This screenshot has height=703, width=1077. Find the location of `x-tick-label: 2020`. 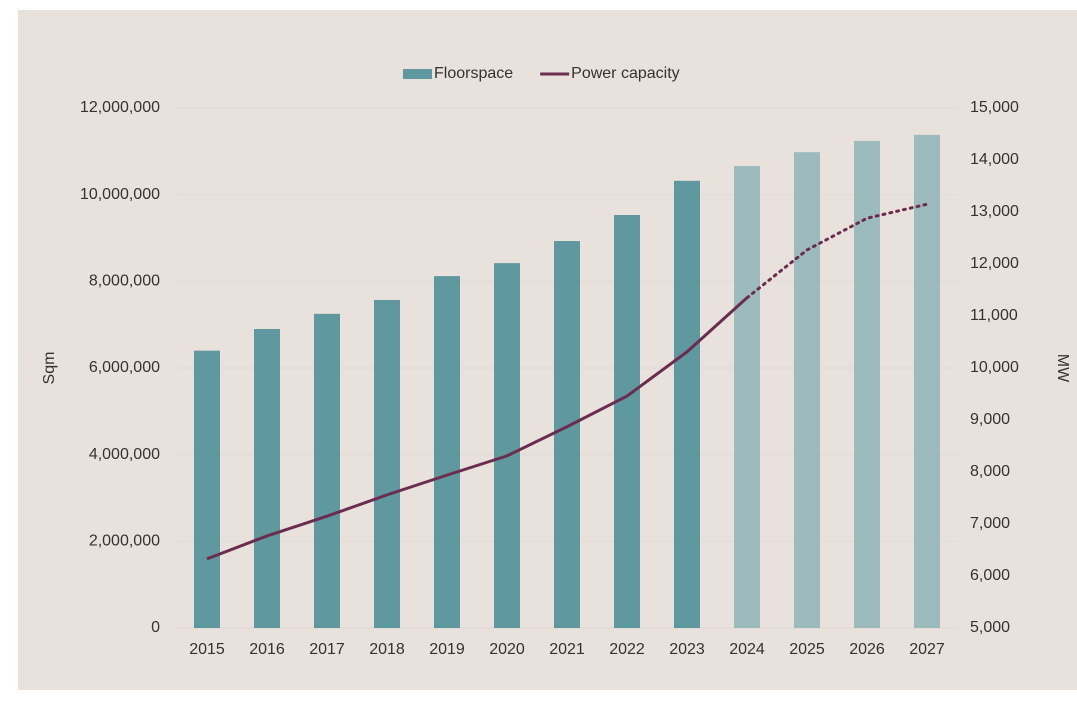

x-tick-label: 2020 is located at coordinates (507, 649).